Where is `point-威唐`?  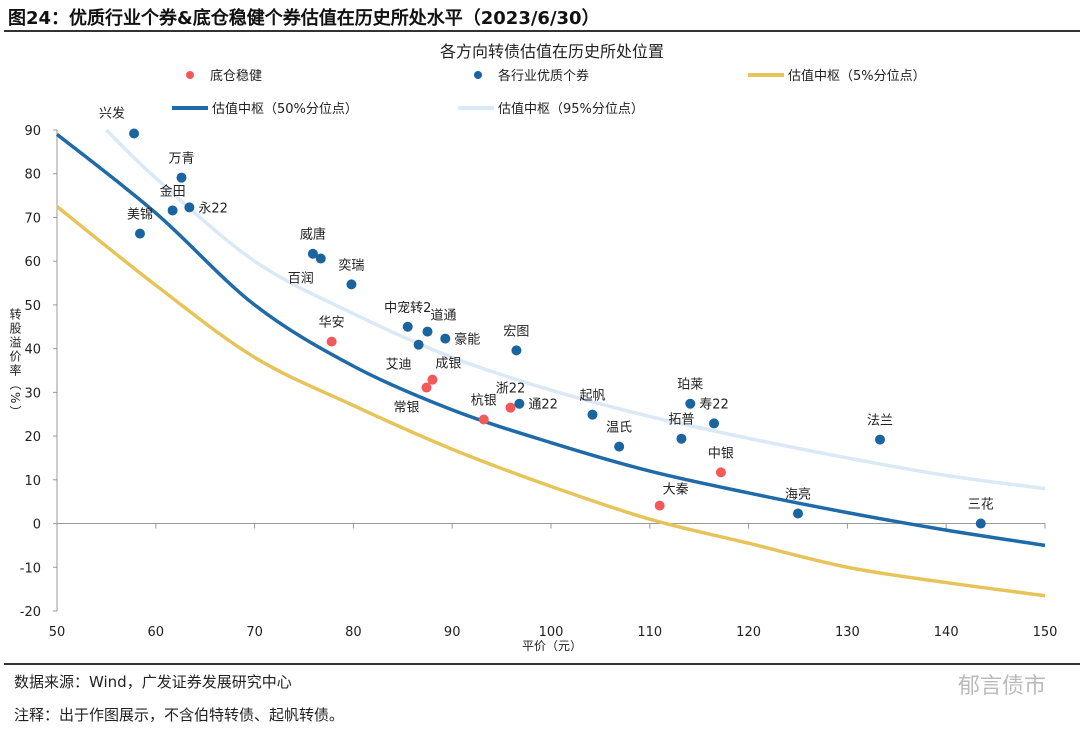 point-威唐 is located at coordinates (312, 253).